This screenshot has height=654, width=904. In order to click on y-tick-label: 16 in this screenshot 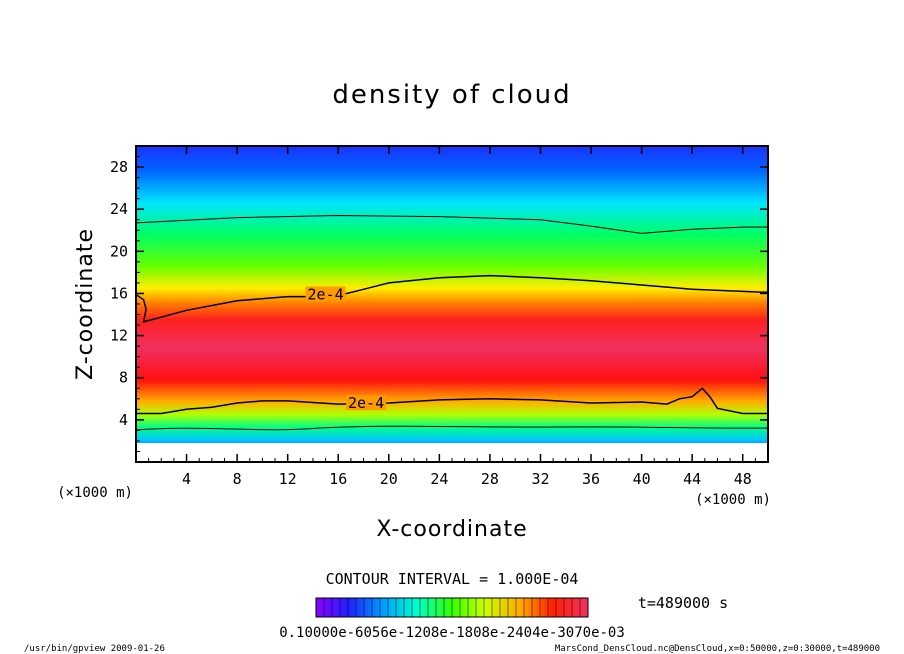, I will do `click(119, 293)`.